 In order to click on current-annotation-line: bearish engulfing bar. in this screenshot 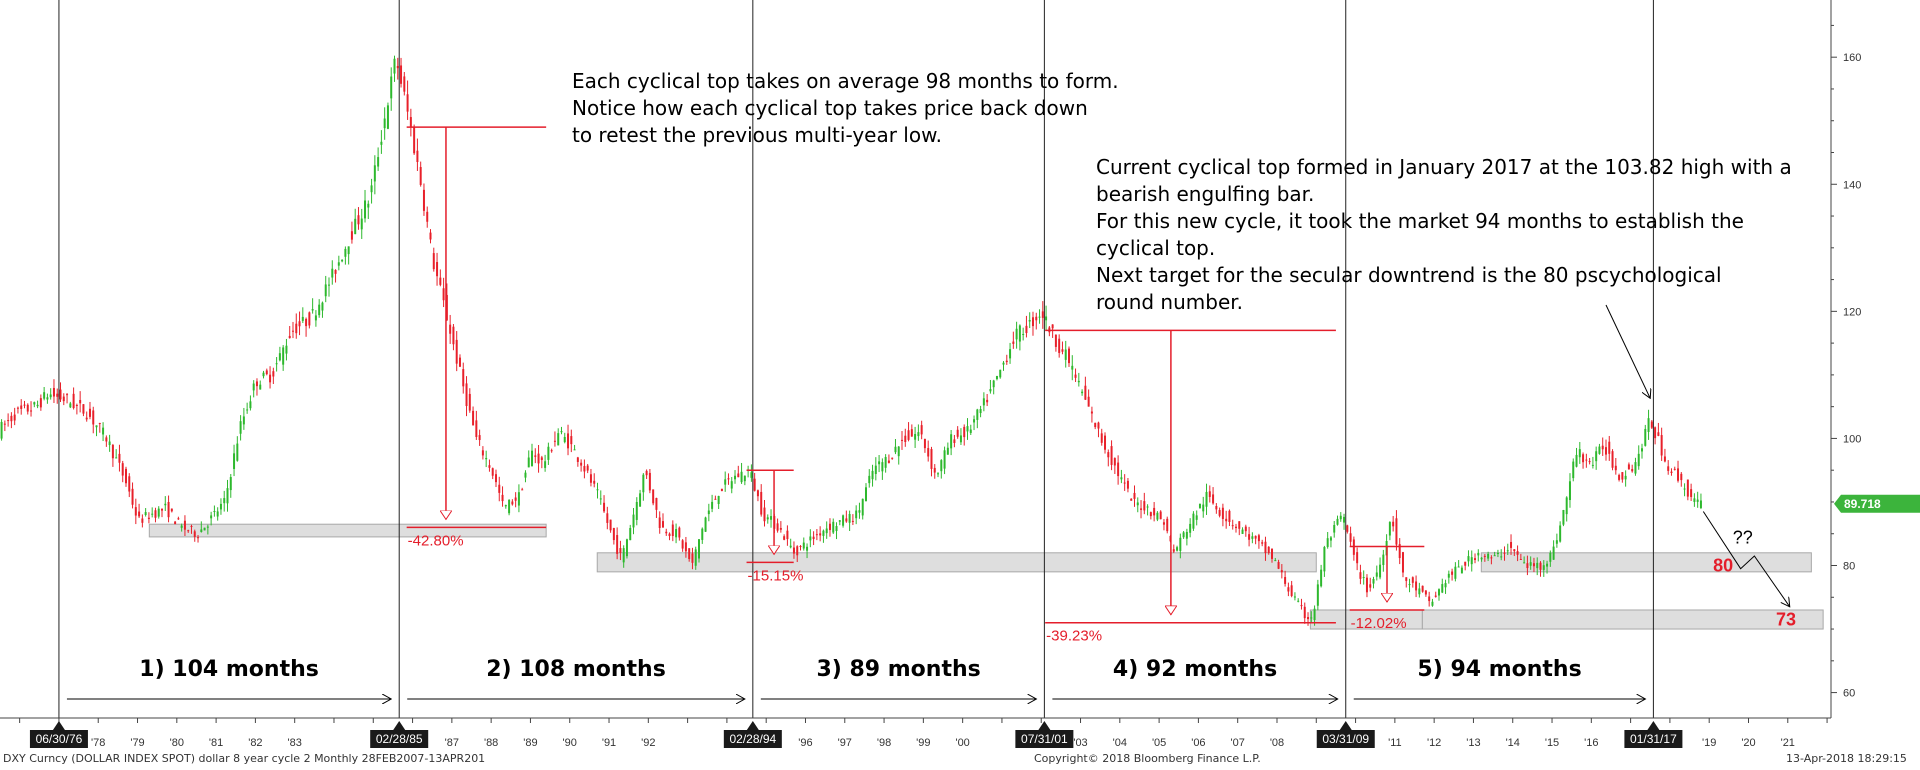, I will do `click(1205, 194)`.